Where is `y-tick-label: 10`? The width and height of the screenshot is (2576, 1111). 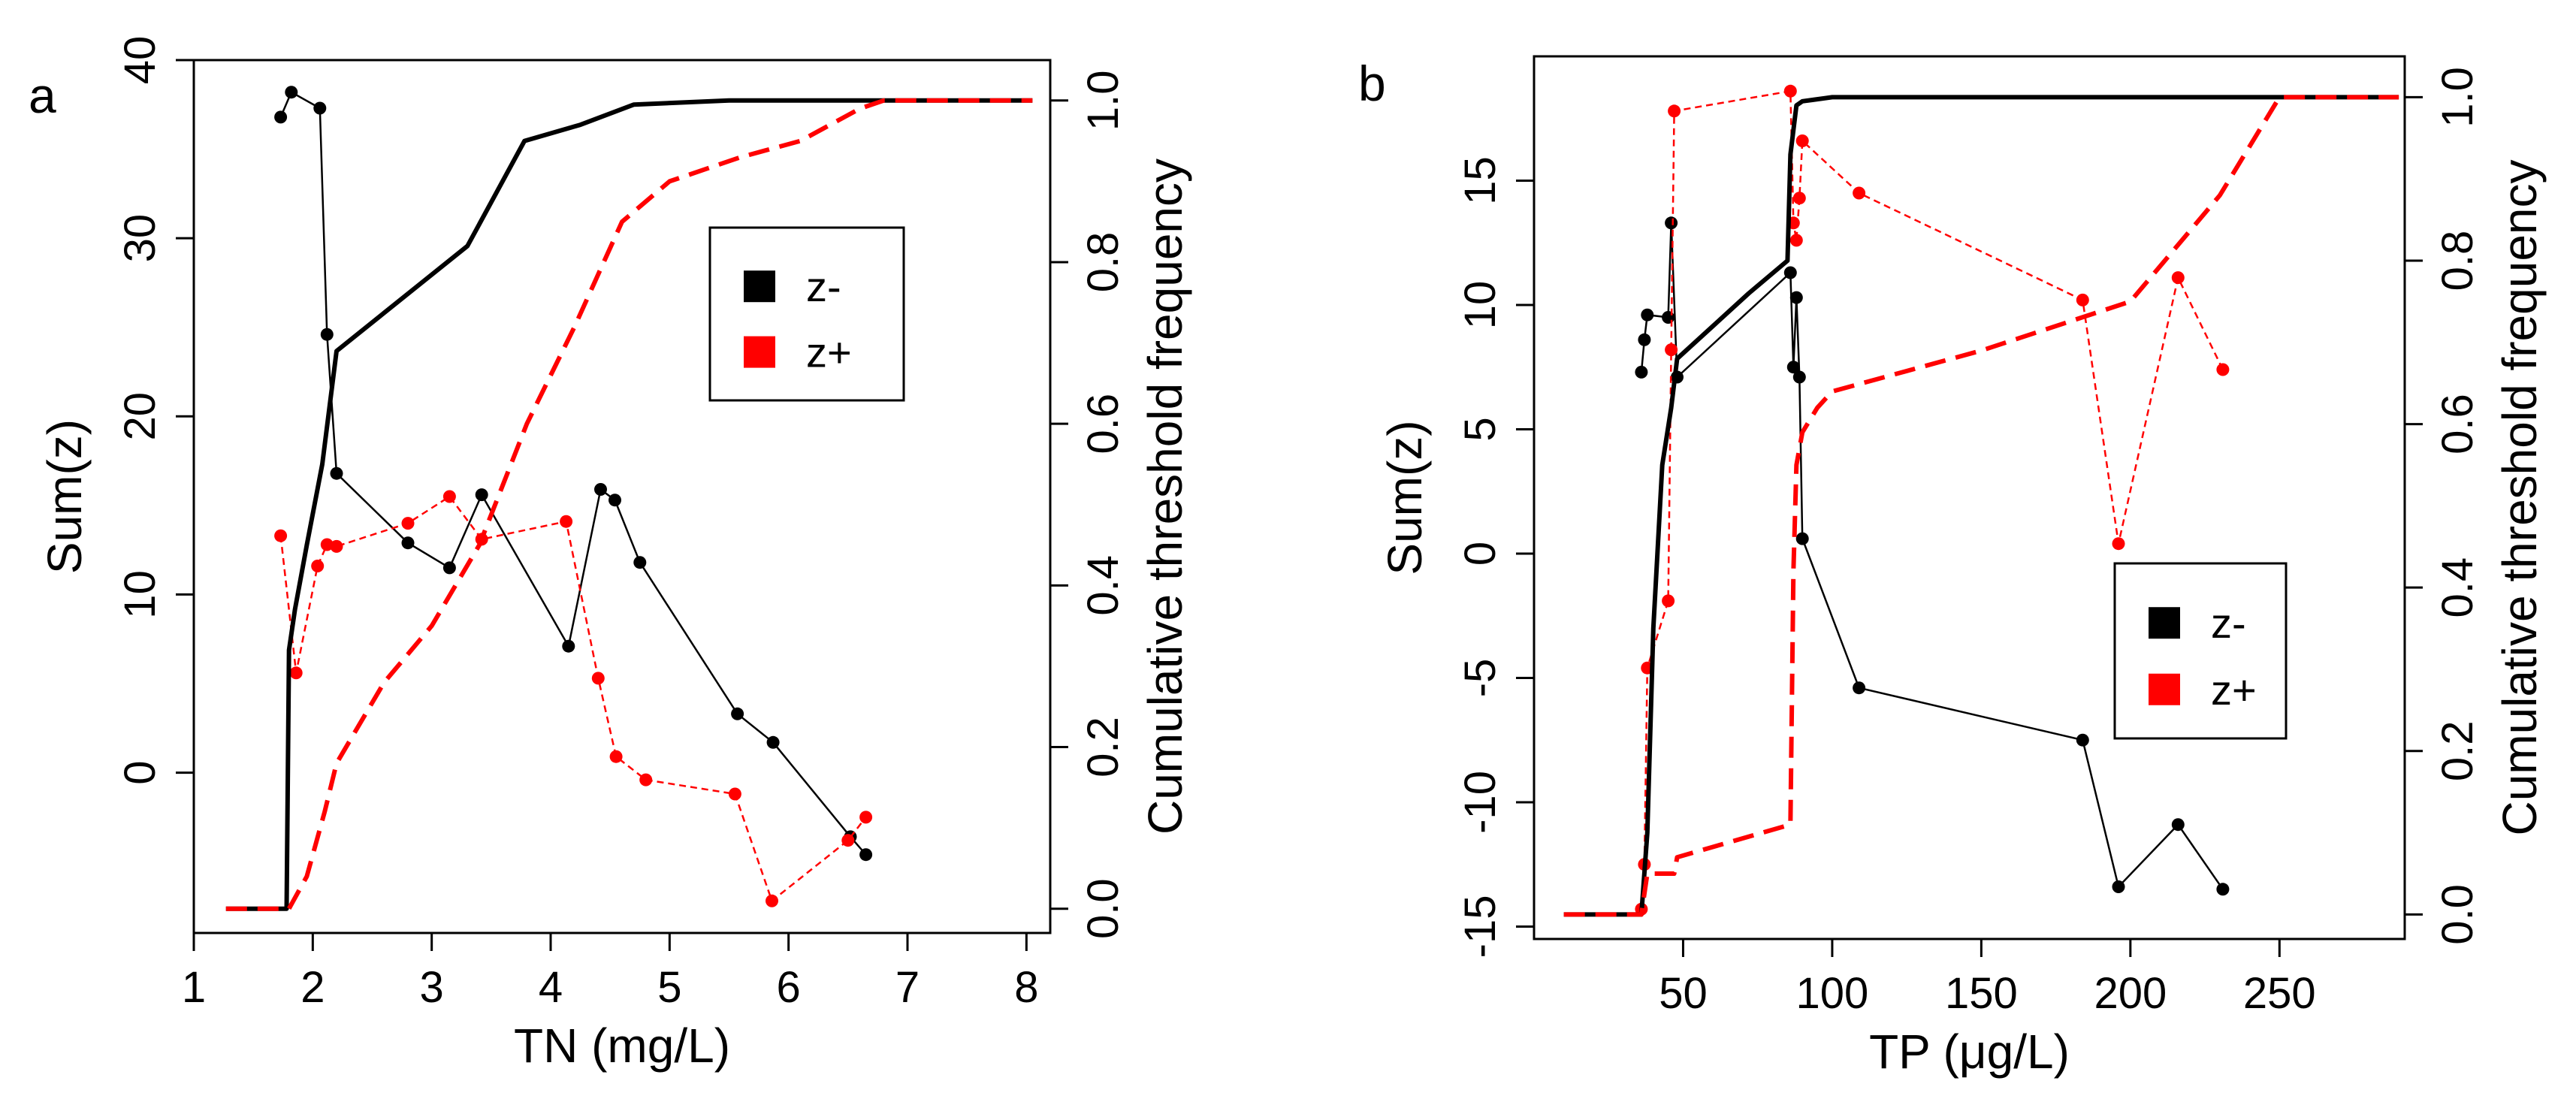 y-tick-label: 10 is located at coordinates (1480, 305).